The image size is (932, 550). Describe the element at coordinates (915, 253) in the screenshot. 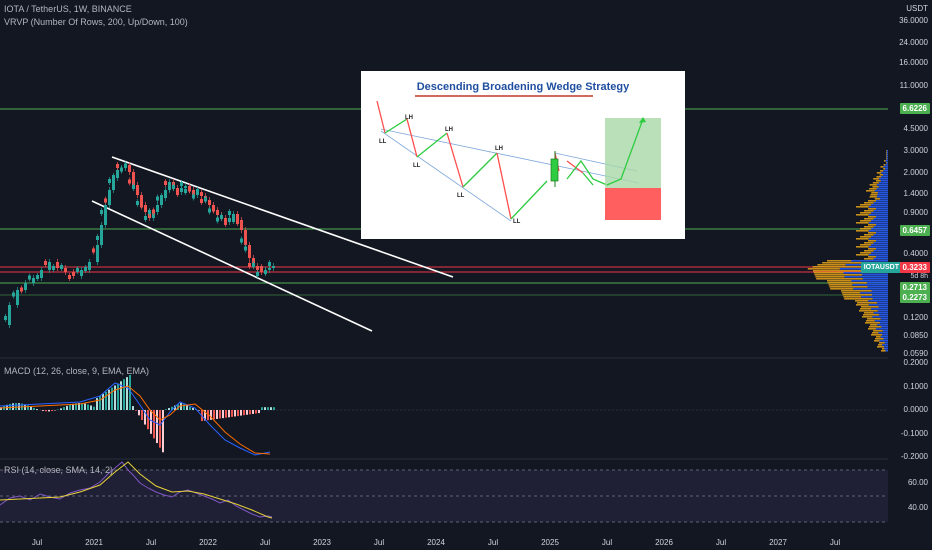

I see `price-tick: 0.4000` at that location.